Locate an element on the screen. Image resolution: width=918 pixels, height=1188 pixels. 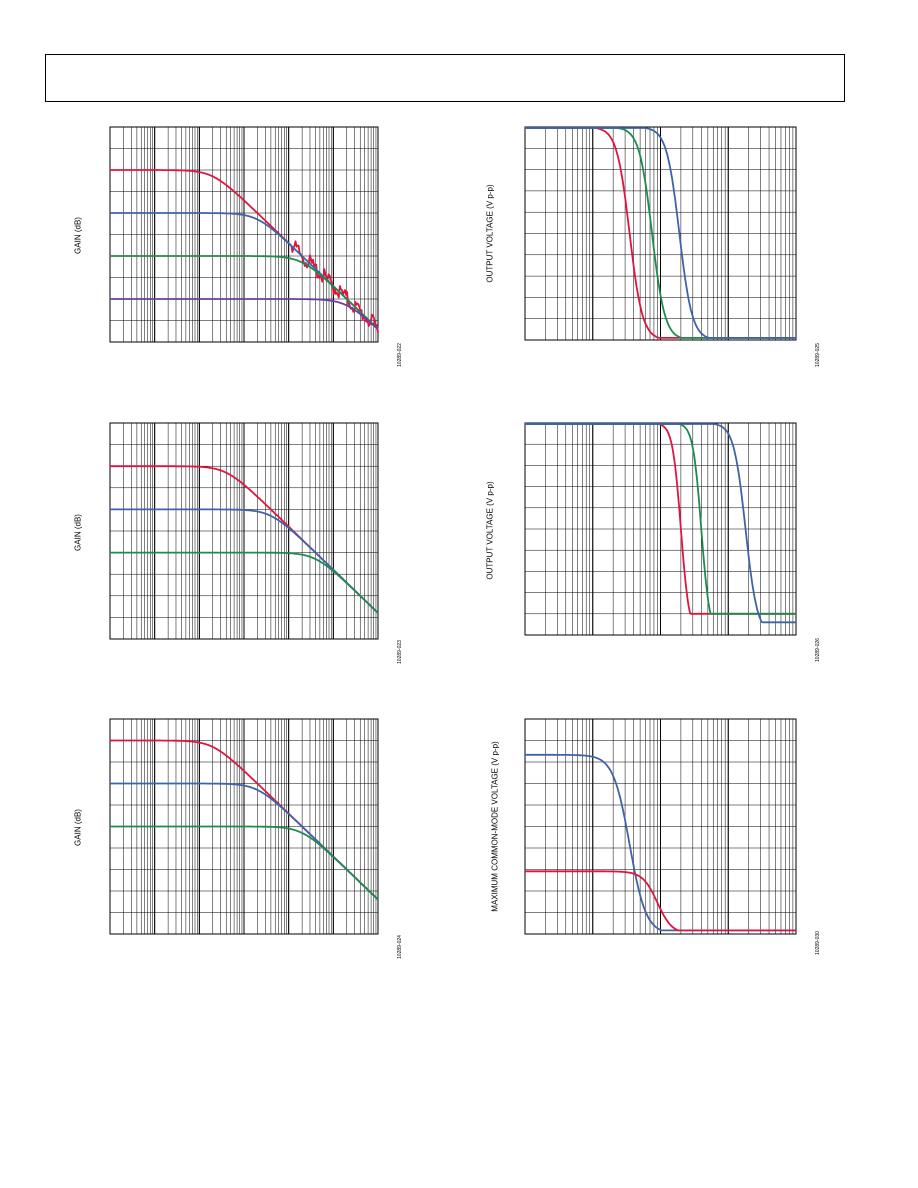
chart-max-common-mode-voltage is located at coordinates (660, 826).